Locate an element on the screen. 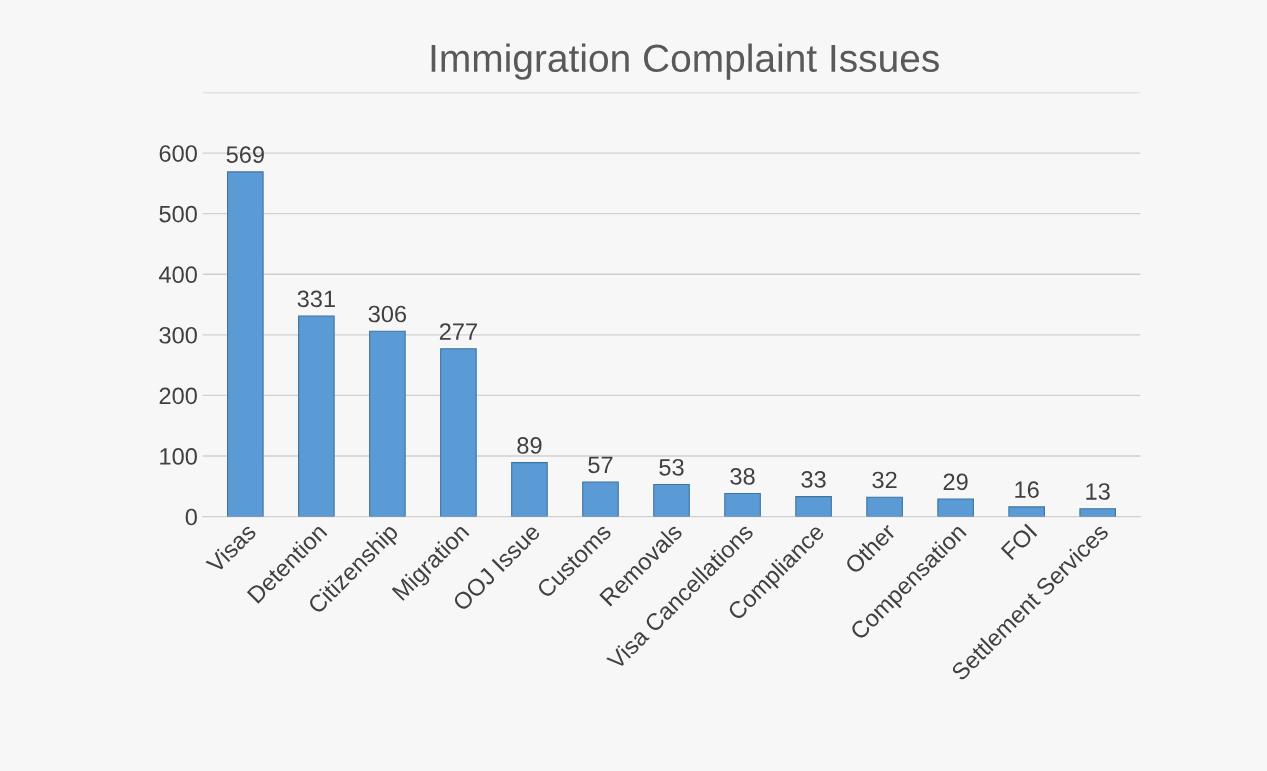 The image size is (1267, 771). data-label: 38 is located at coordinates (742, 476).